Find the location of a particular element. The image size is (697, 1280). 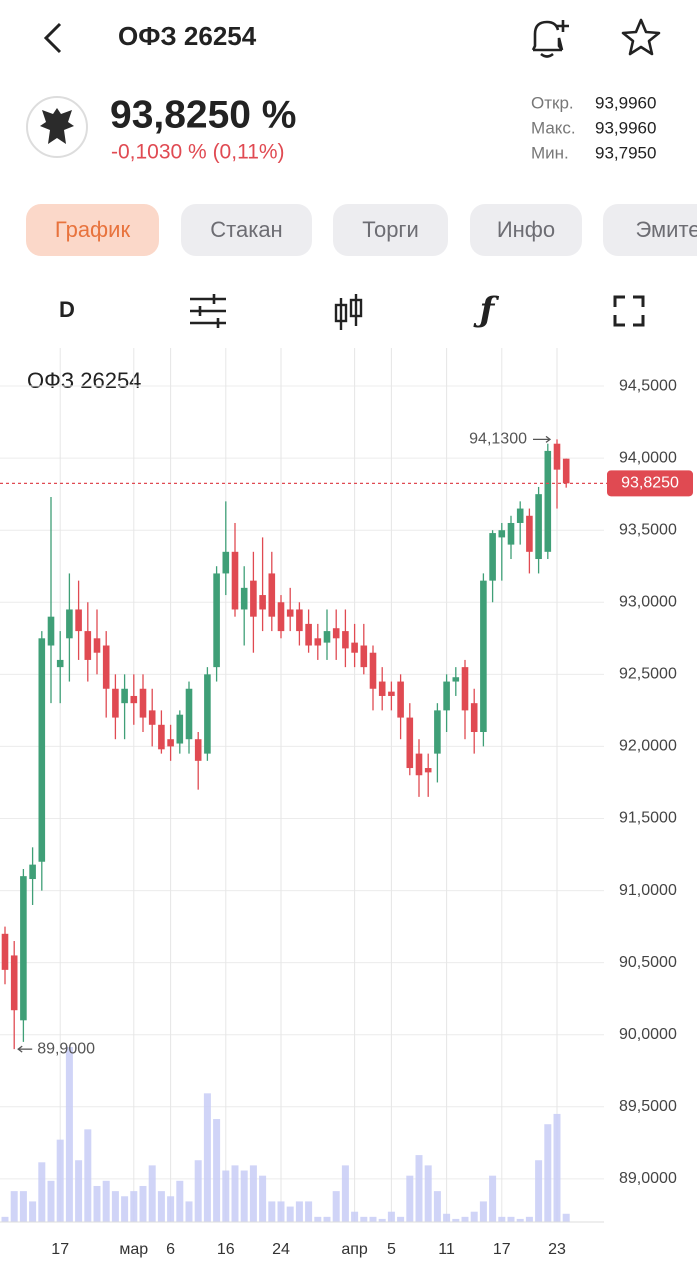

tab: Торги is located at coordinates (390, 230).